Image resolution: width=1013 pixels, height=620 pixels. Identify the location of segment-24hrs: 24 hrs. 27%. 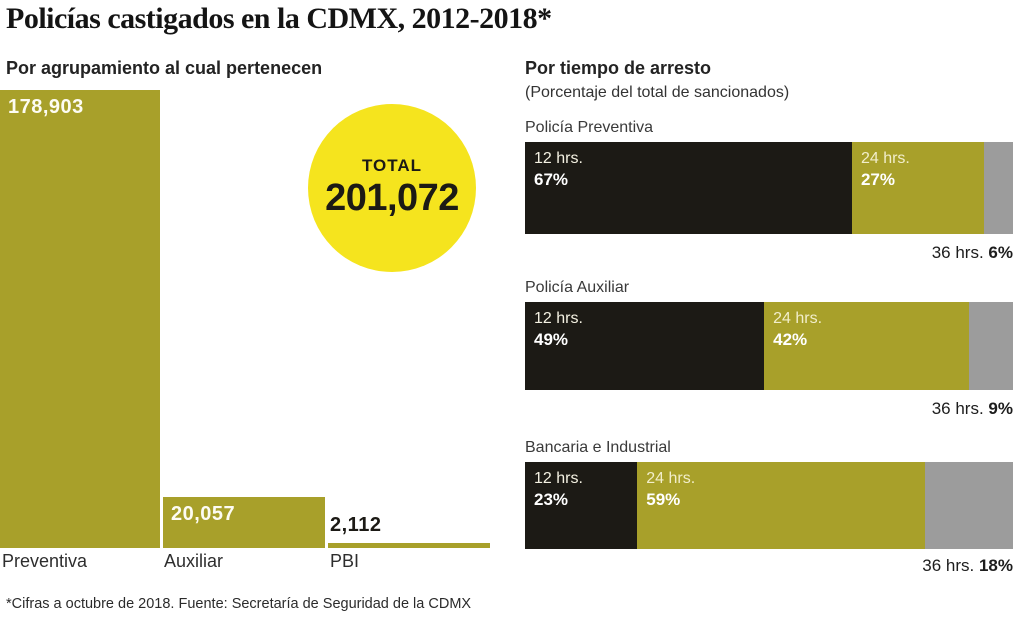
(917, 188).